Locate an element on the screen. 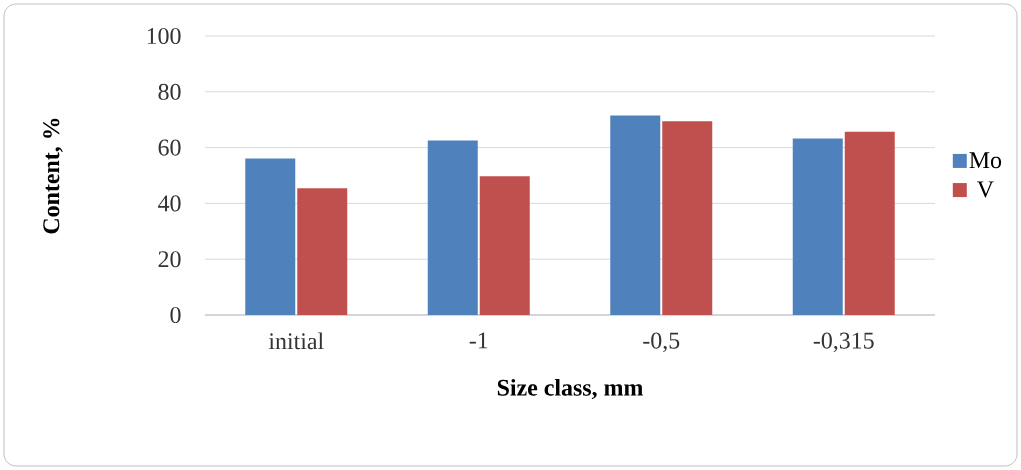  x-axis-title: Size class, mm is located at coordinates (570, 389).